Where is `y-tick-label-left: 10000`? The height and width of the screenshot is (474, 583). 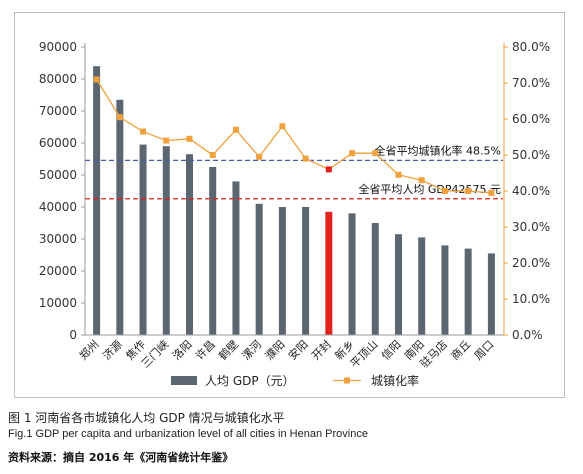 y-tick-label-left: 10000 is located at coordinates (58, 303).